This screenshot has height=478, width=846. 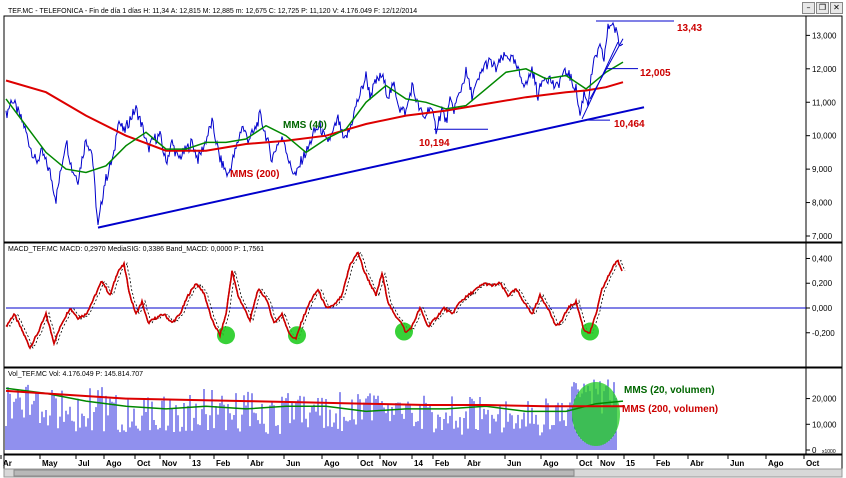 What do you see at coordinates (434, 143) in the screenshot?
I see `level-10194-label: 10,194` at bounding box center [434, 143].